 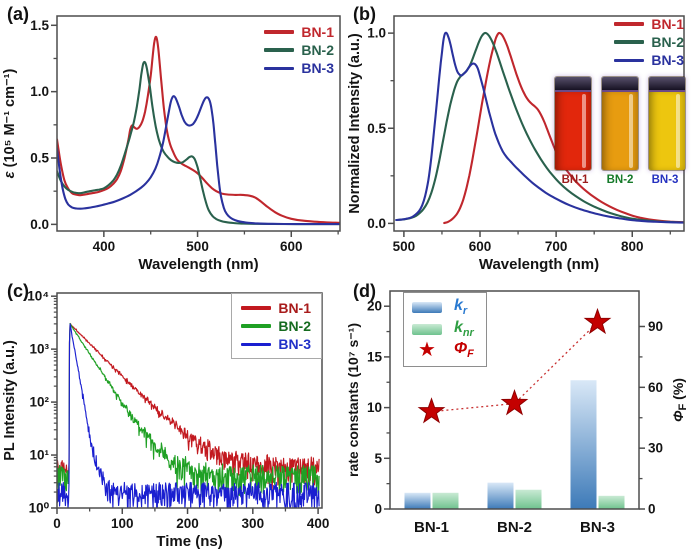 I want to click on axis-frame, so click(x=514, y=400).